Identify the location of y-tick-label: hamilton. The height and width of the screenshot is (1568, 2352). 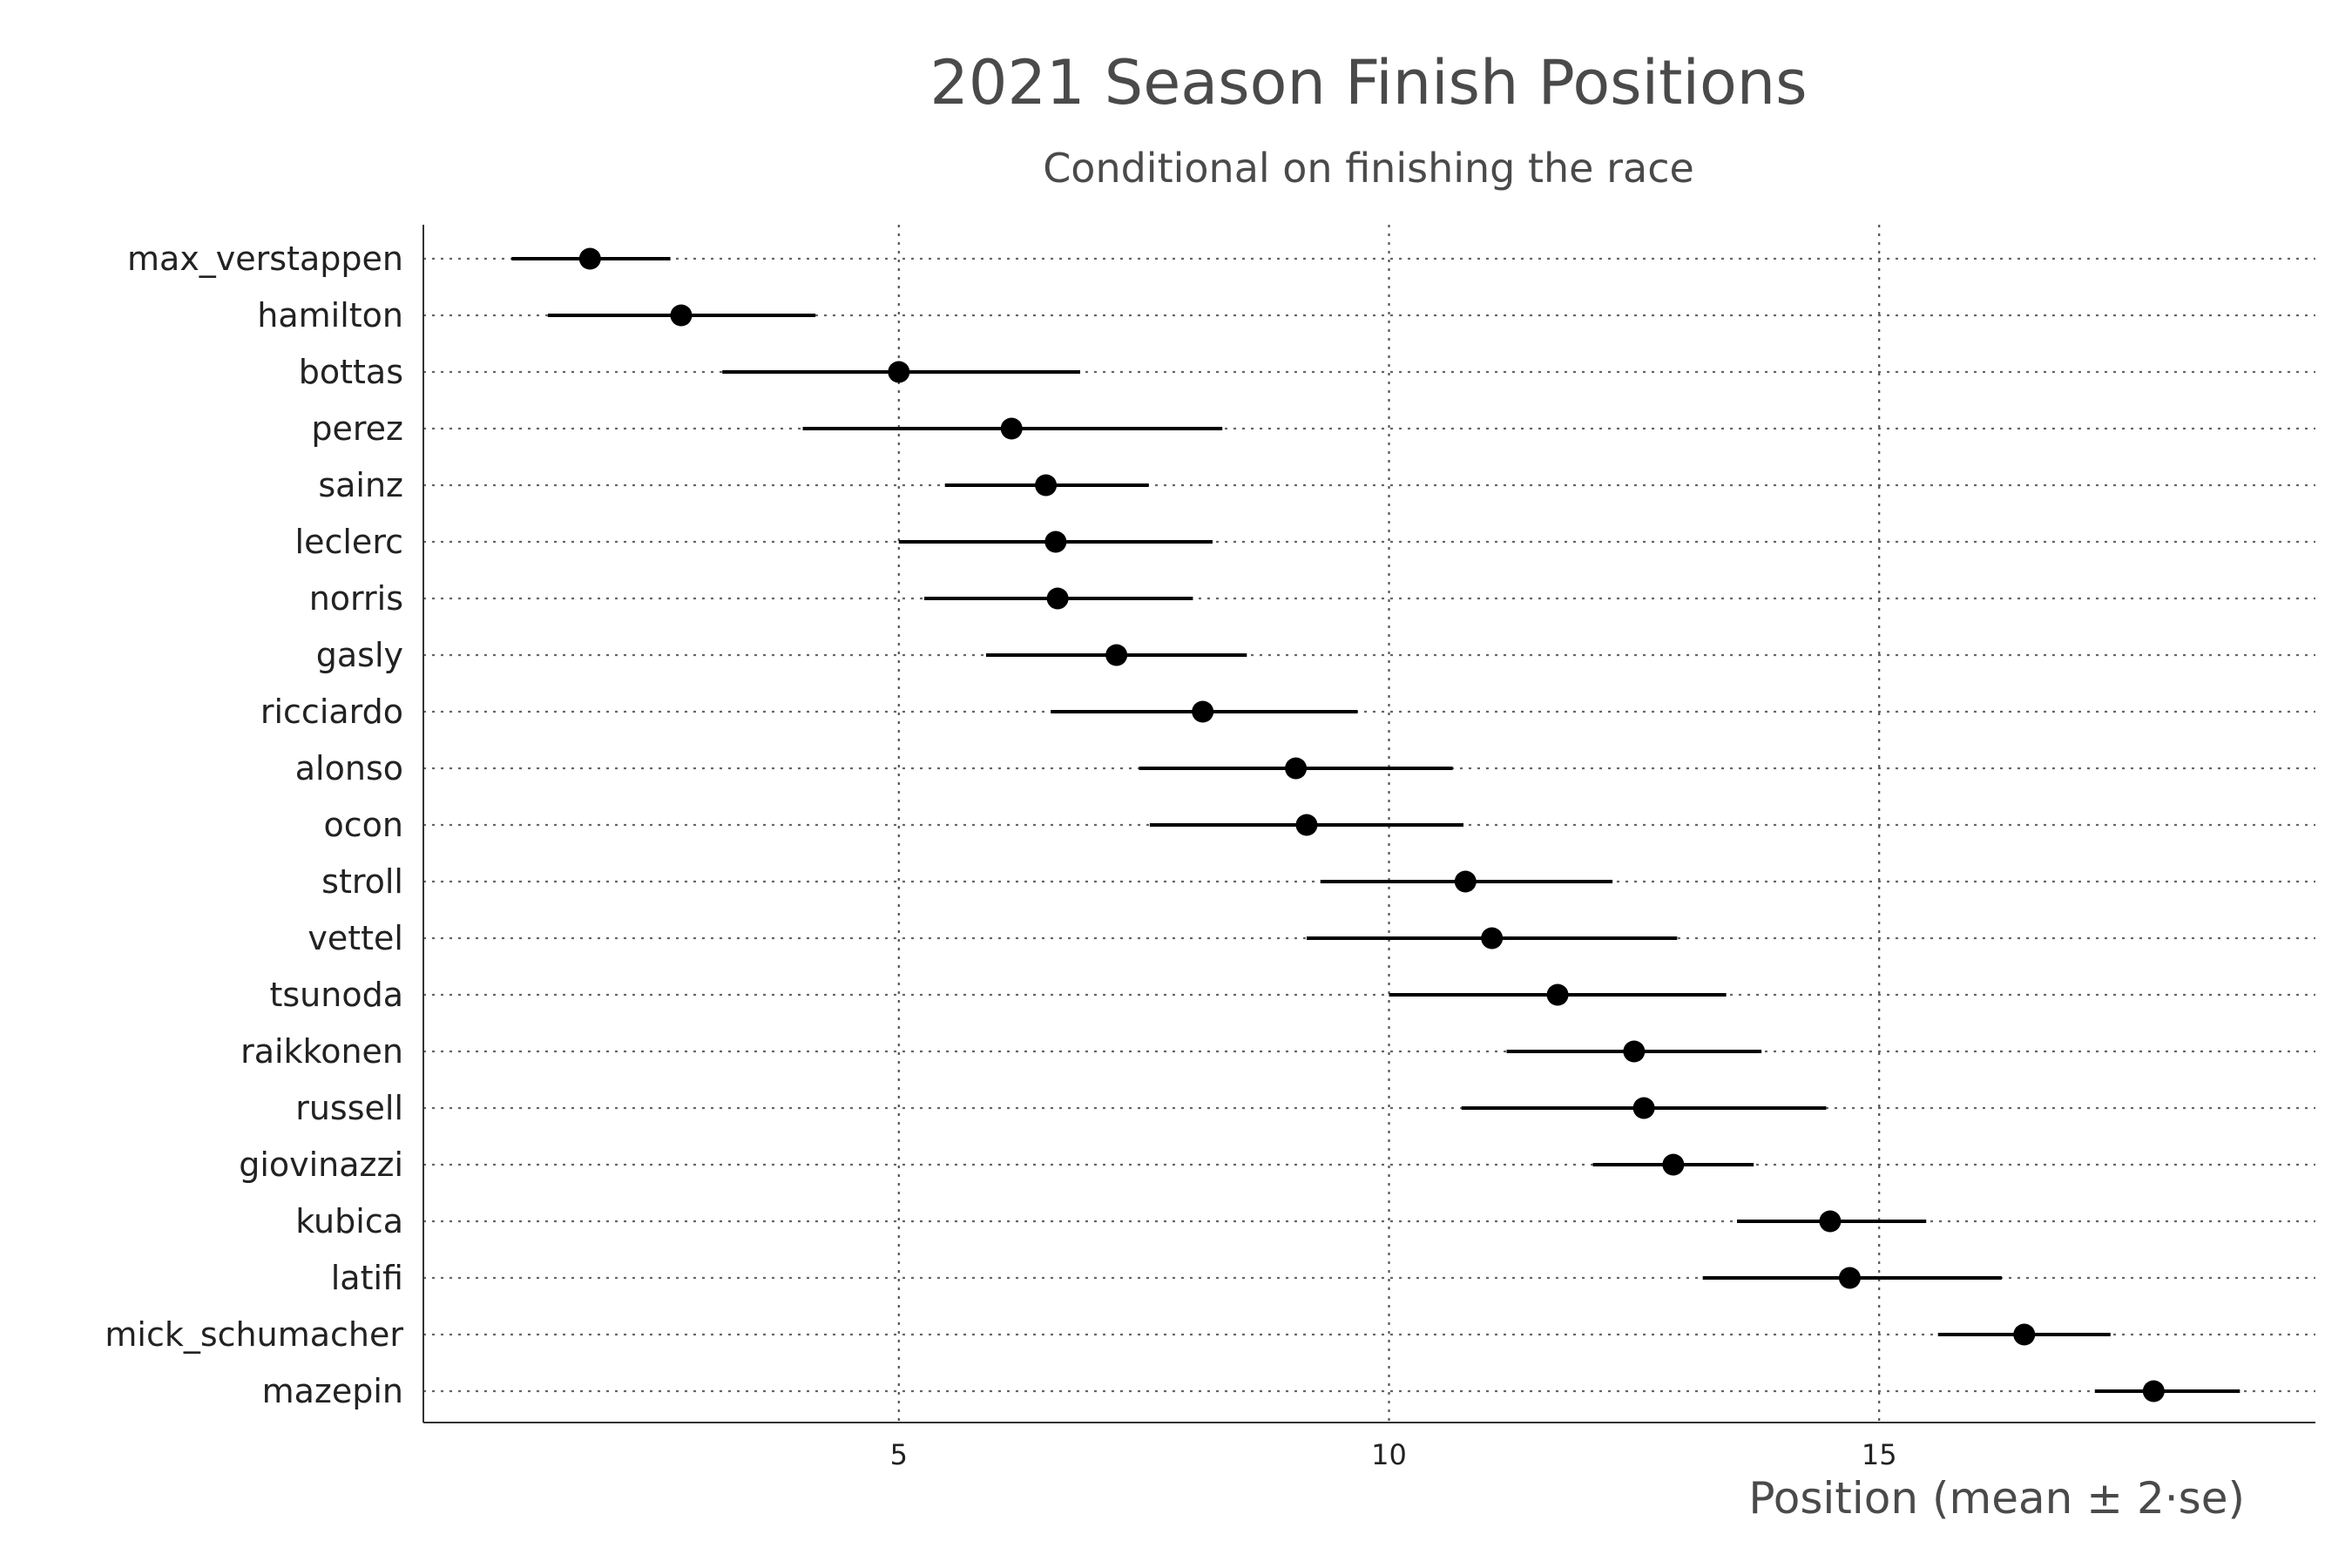
(330, 315).